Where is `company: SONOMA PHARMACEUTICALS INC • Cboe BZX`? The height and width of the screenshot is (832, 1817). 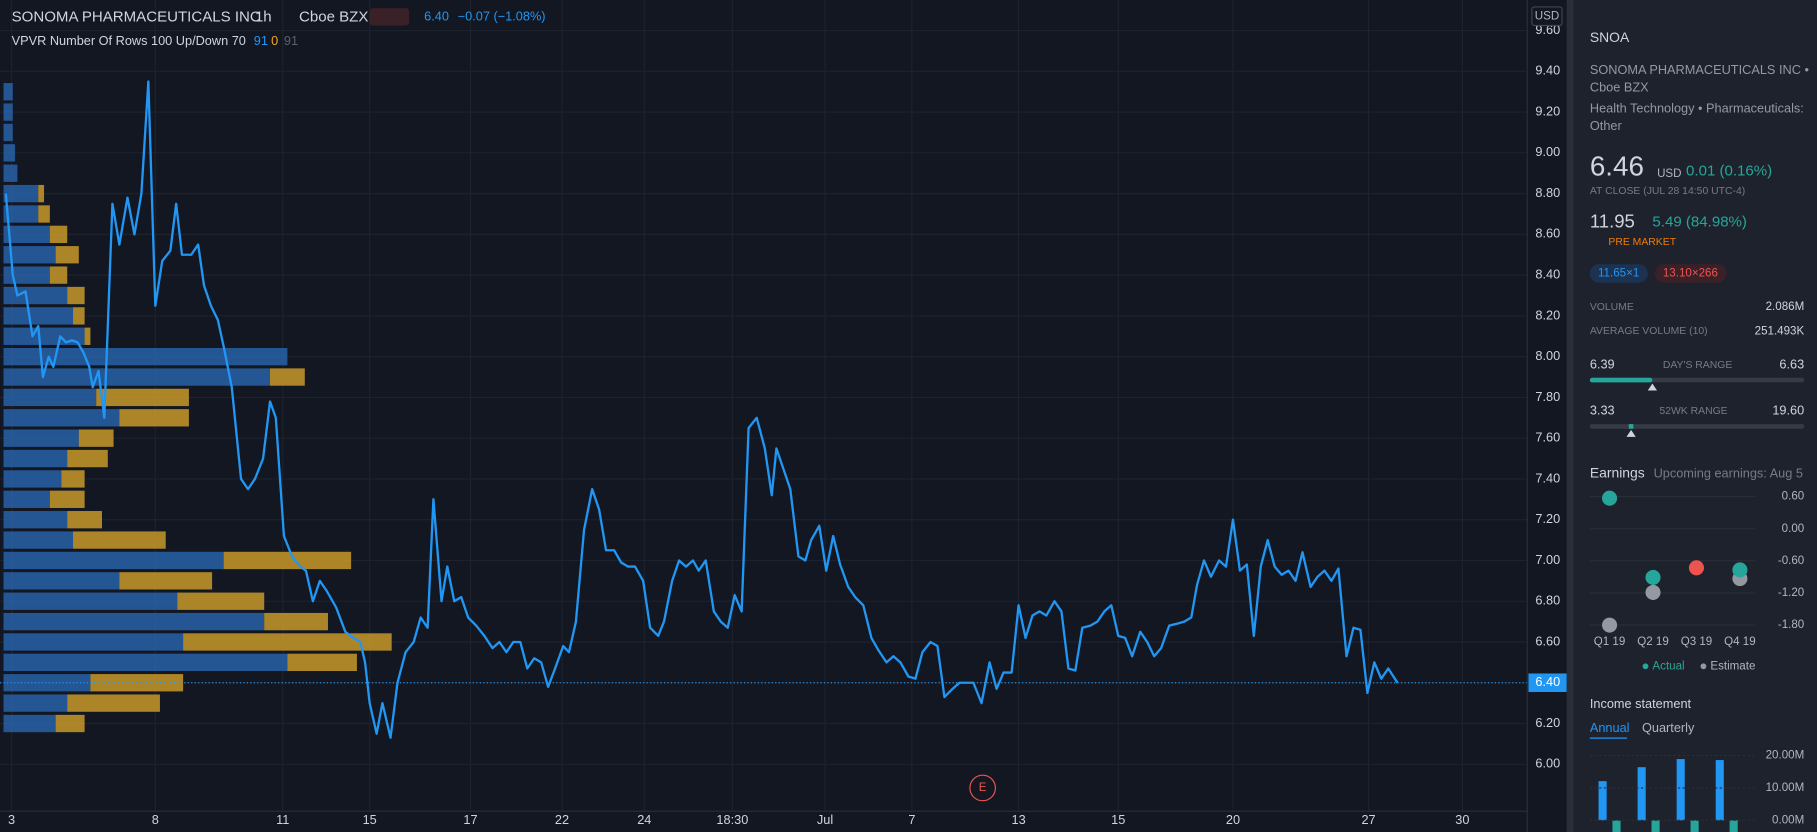
company: SONOMA PHARMACEUTICALS INC • Cboe BZX is located at coordinates (1699, 79).